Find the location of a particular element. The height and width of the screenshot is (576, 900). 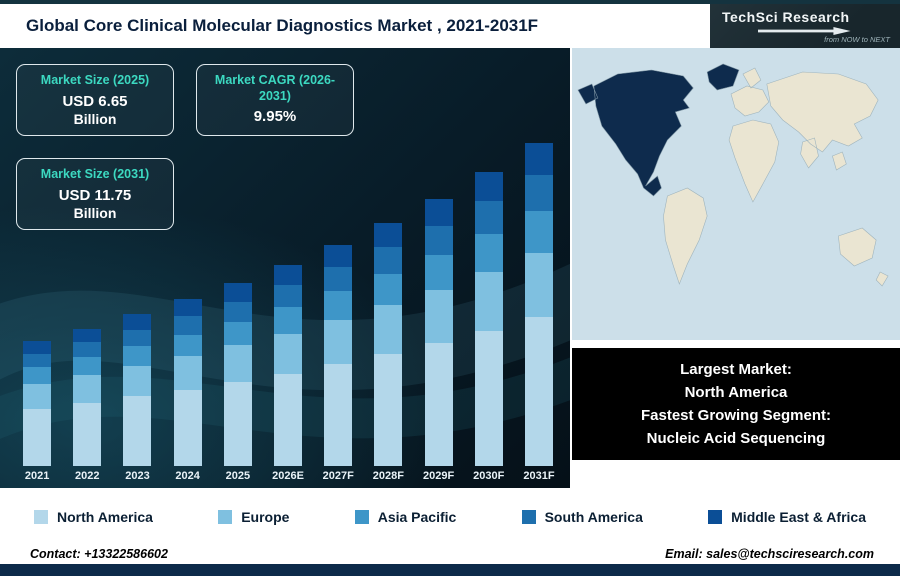

bar-2031F is located at coordinates (538, 304).